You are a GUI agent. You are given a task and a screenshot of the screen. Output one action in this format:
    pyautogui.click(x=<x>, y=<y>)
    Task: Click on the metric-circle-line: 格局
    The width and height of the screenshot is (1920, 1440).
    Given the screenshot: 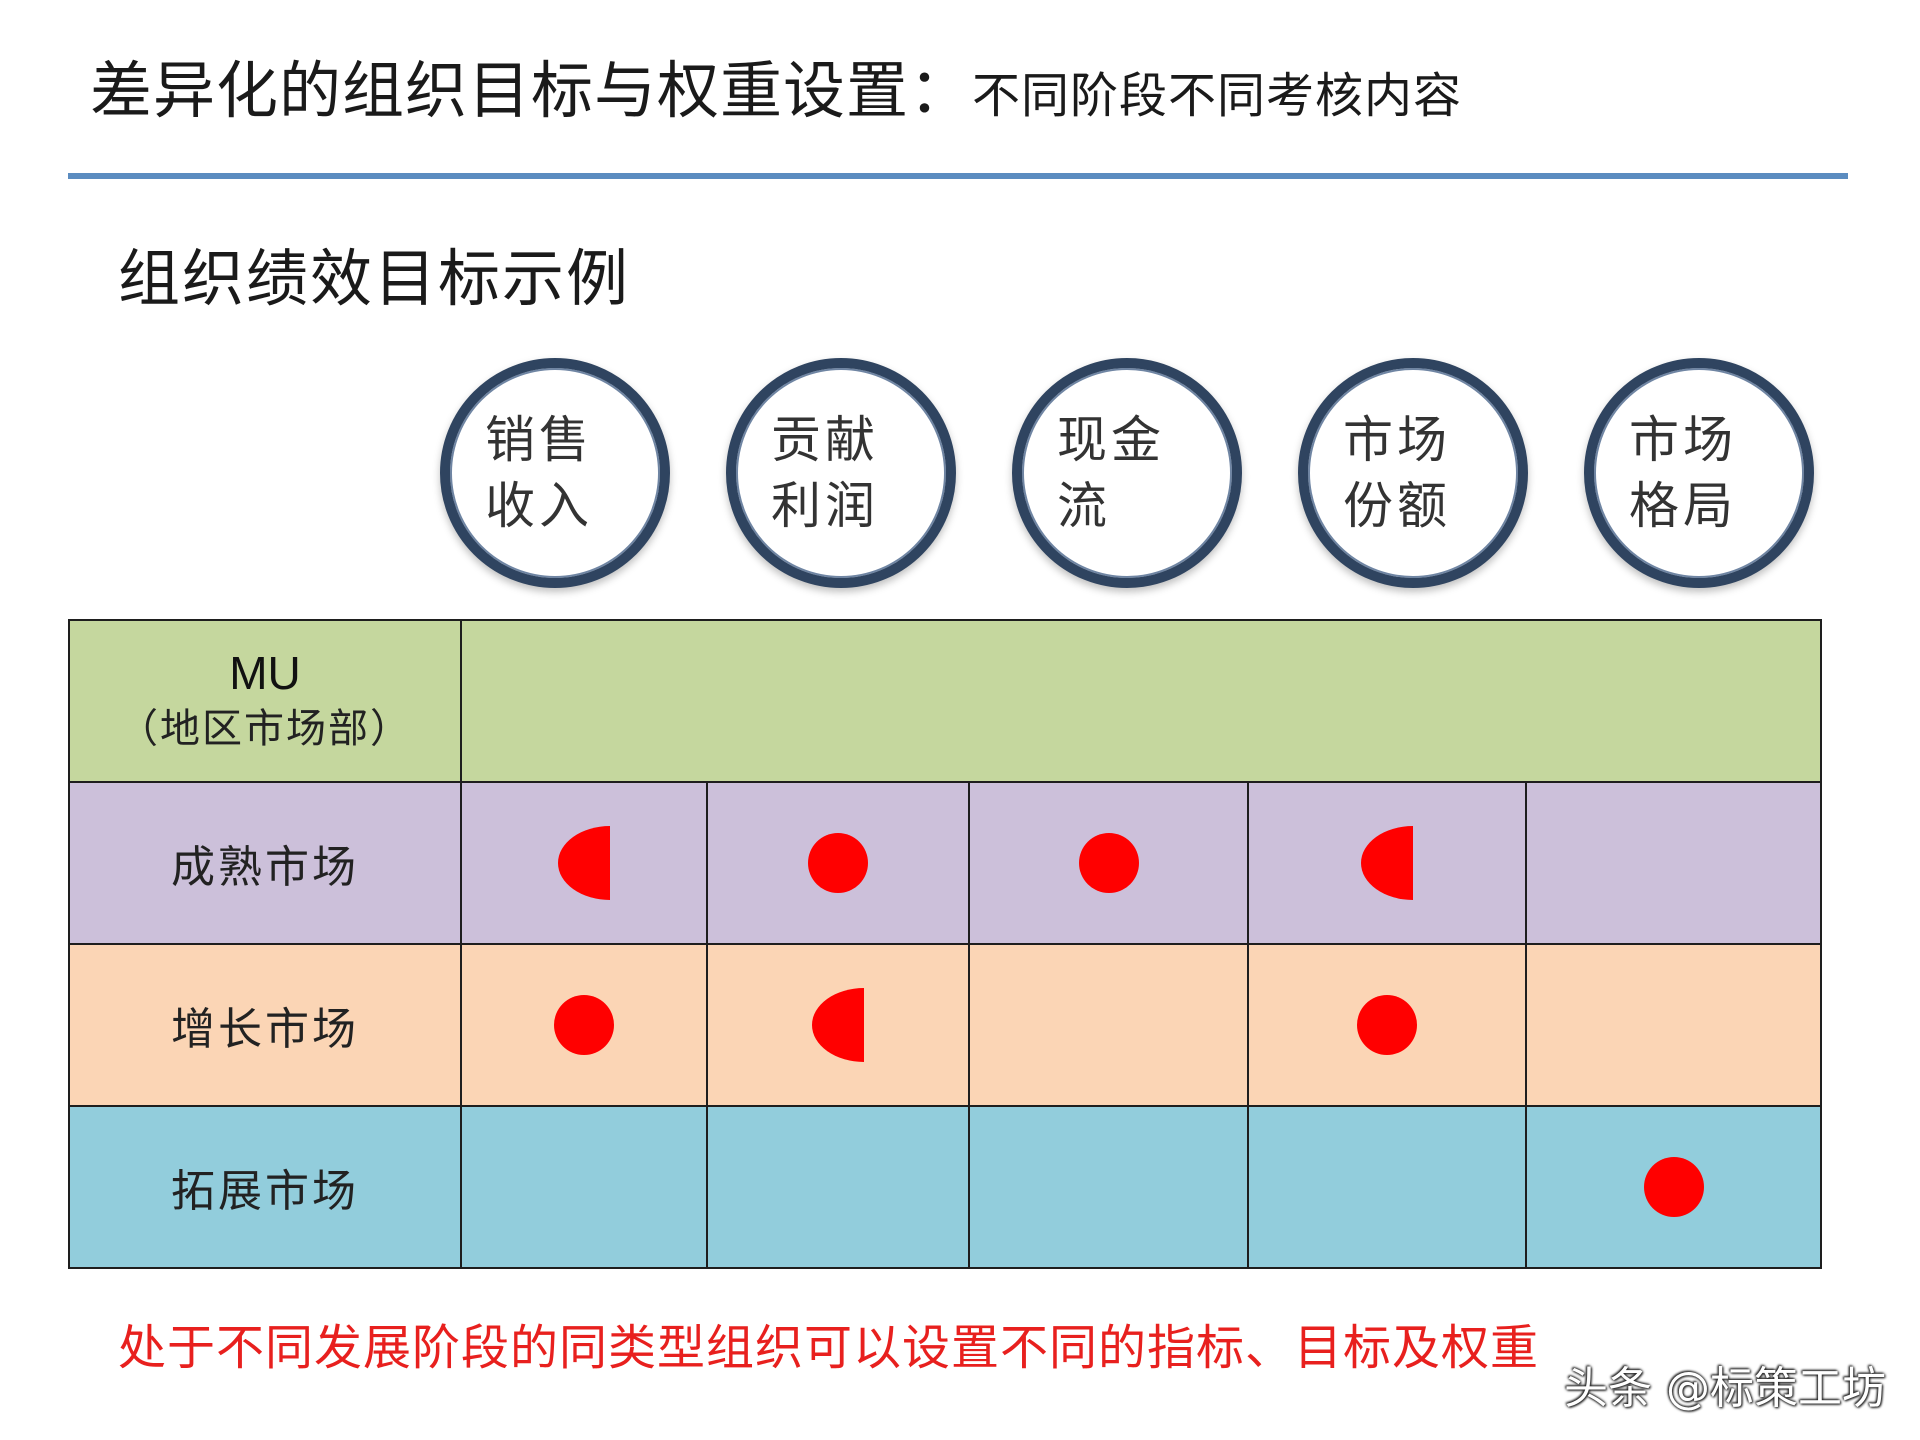 What is the action you would take?
    pyautogui.click(x=1683, y=506)
    